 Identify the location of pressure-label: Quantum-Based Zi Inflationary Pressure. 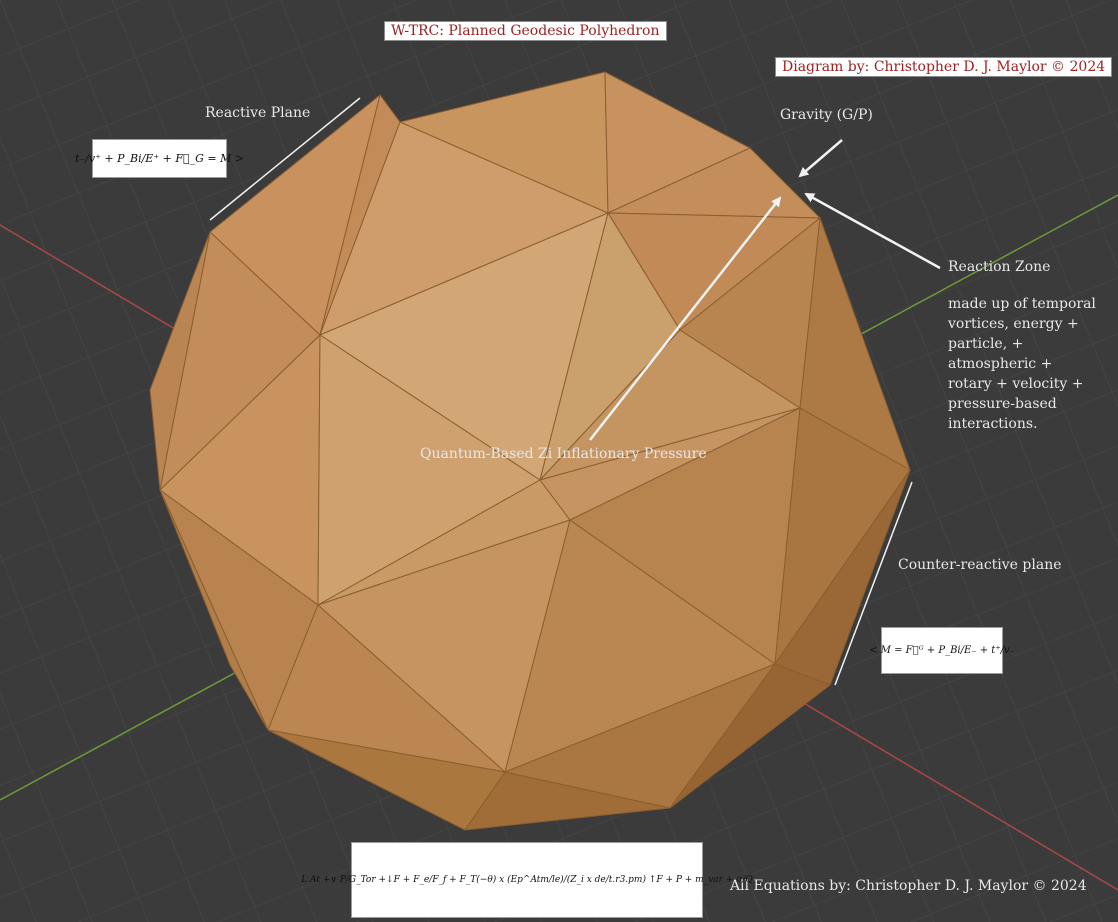
(563, 454).